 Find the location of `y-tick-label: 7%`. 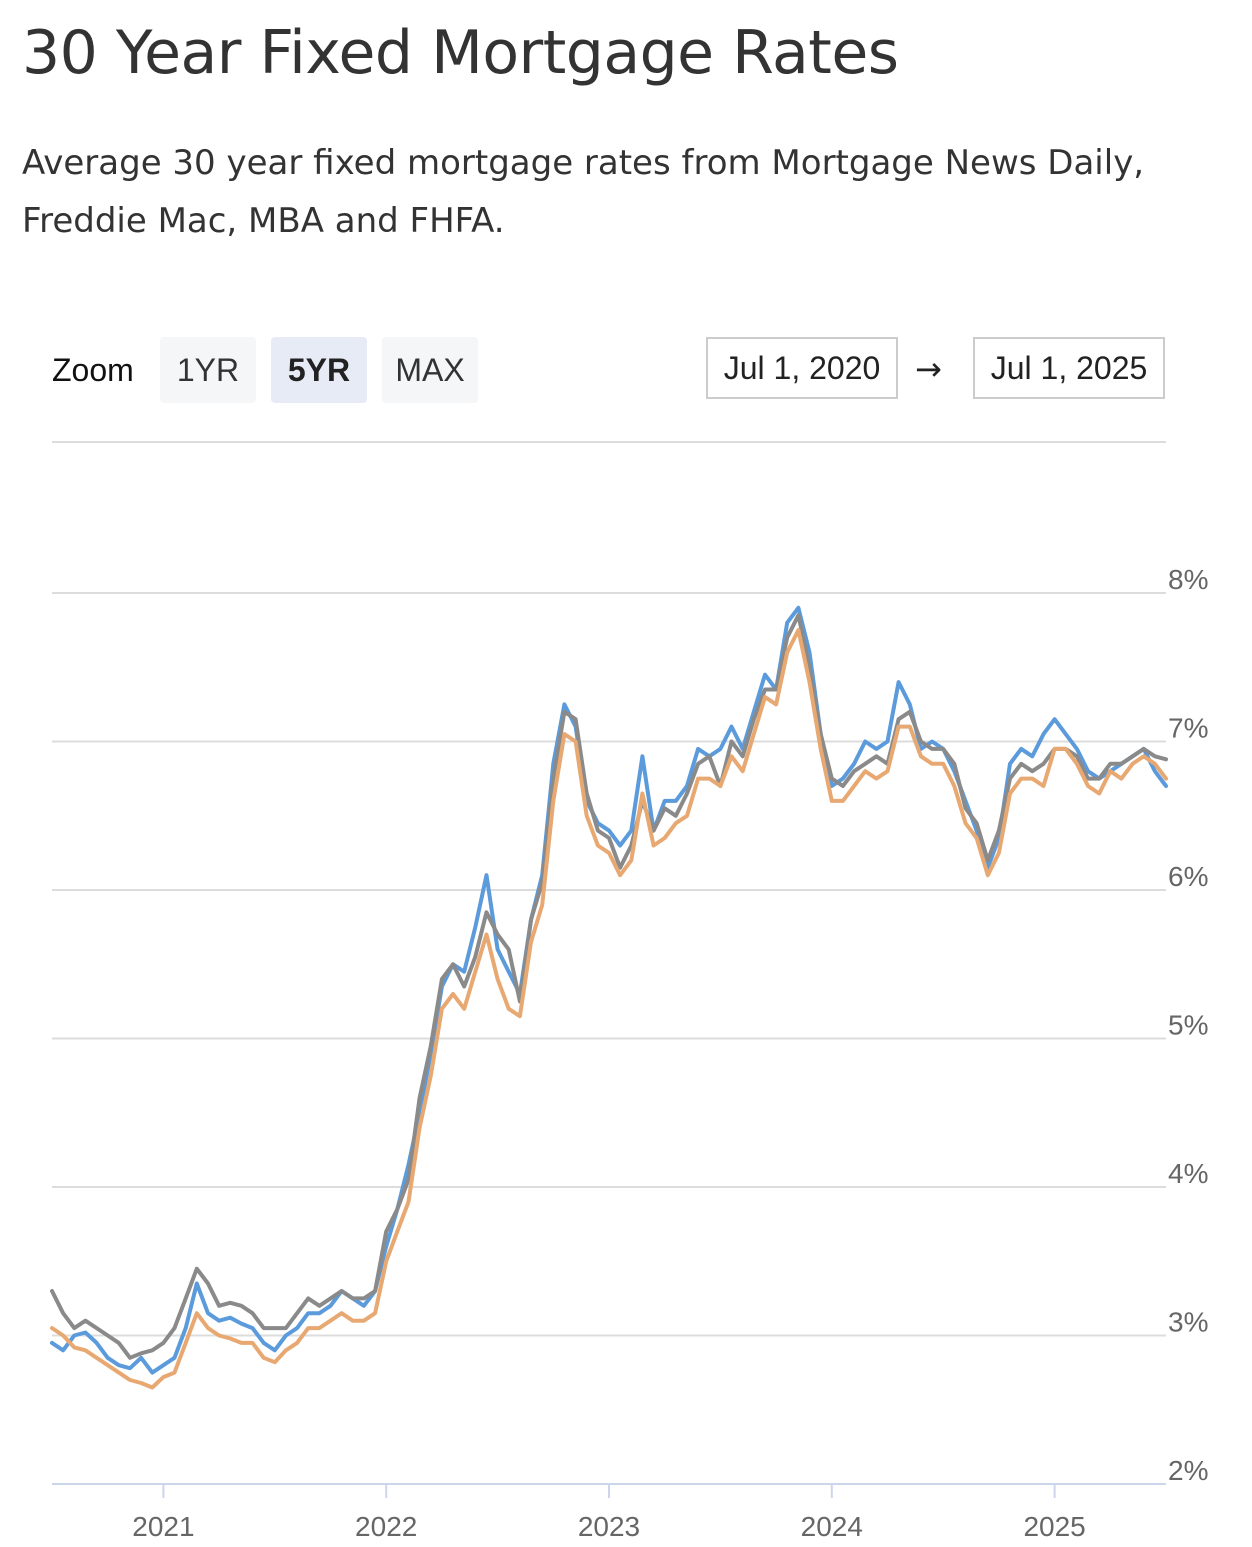

y-tick-label: 7% is located at coordinates (1188, 728).